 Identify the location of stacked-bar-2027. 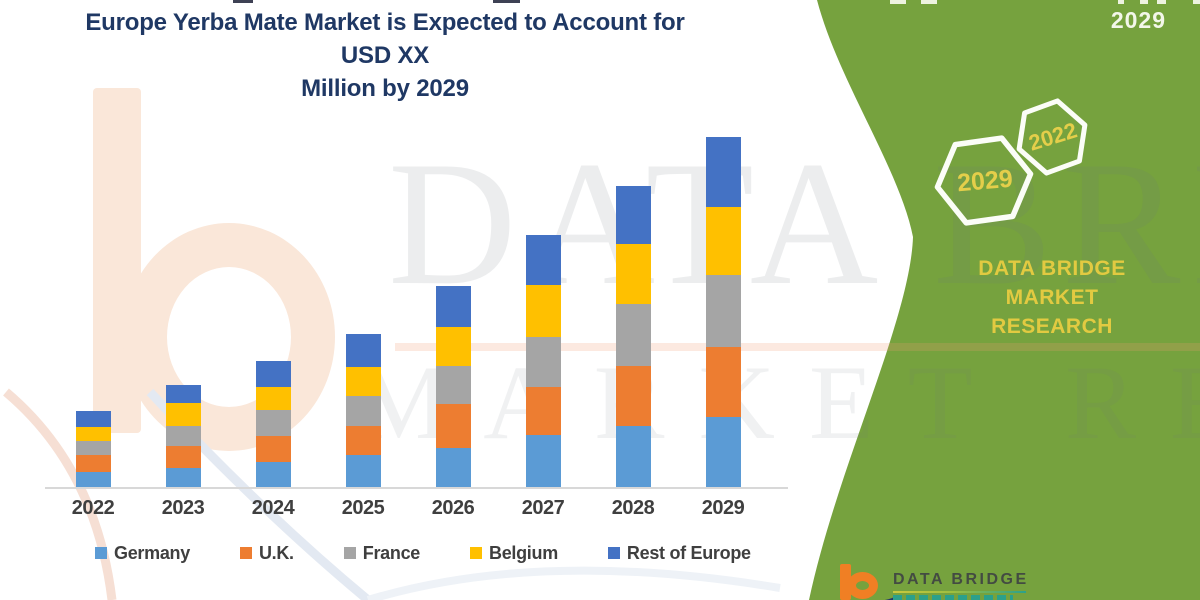
(543, 361).